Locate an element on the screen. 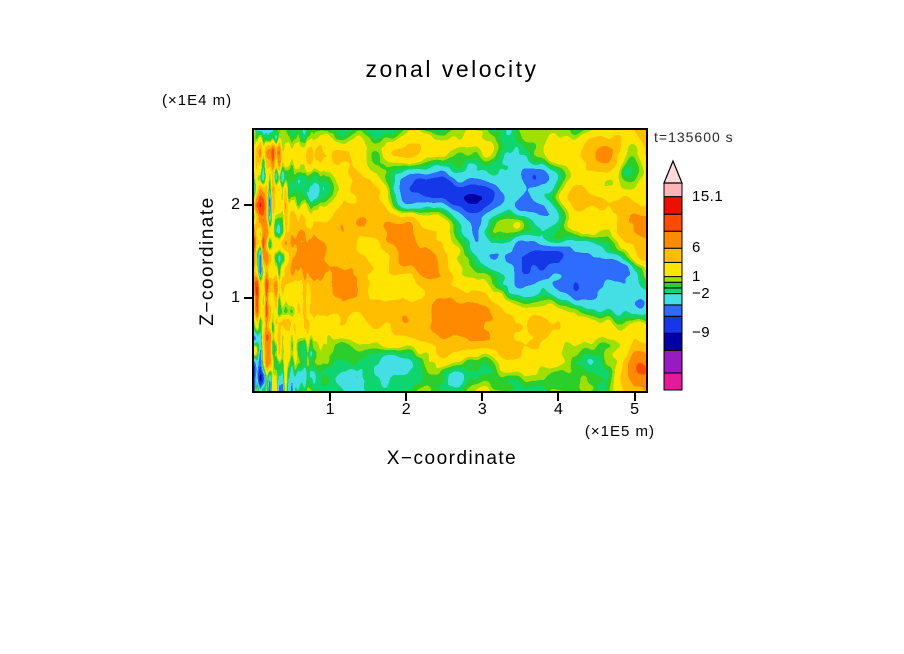 This screenshot has width=904, height=654. x-tick-label: 3 is located at coordinates (482, 409).